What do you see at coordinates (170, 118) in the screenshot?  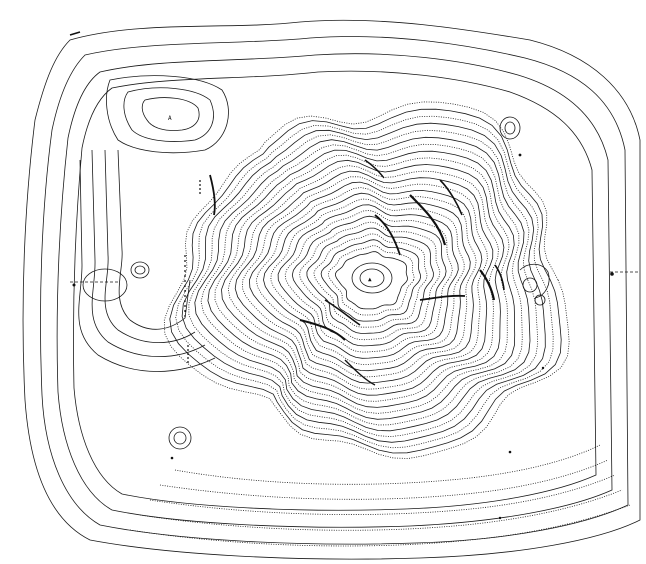 I see `enclosure-mark: A` at bounding box center [170, 118].